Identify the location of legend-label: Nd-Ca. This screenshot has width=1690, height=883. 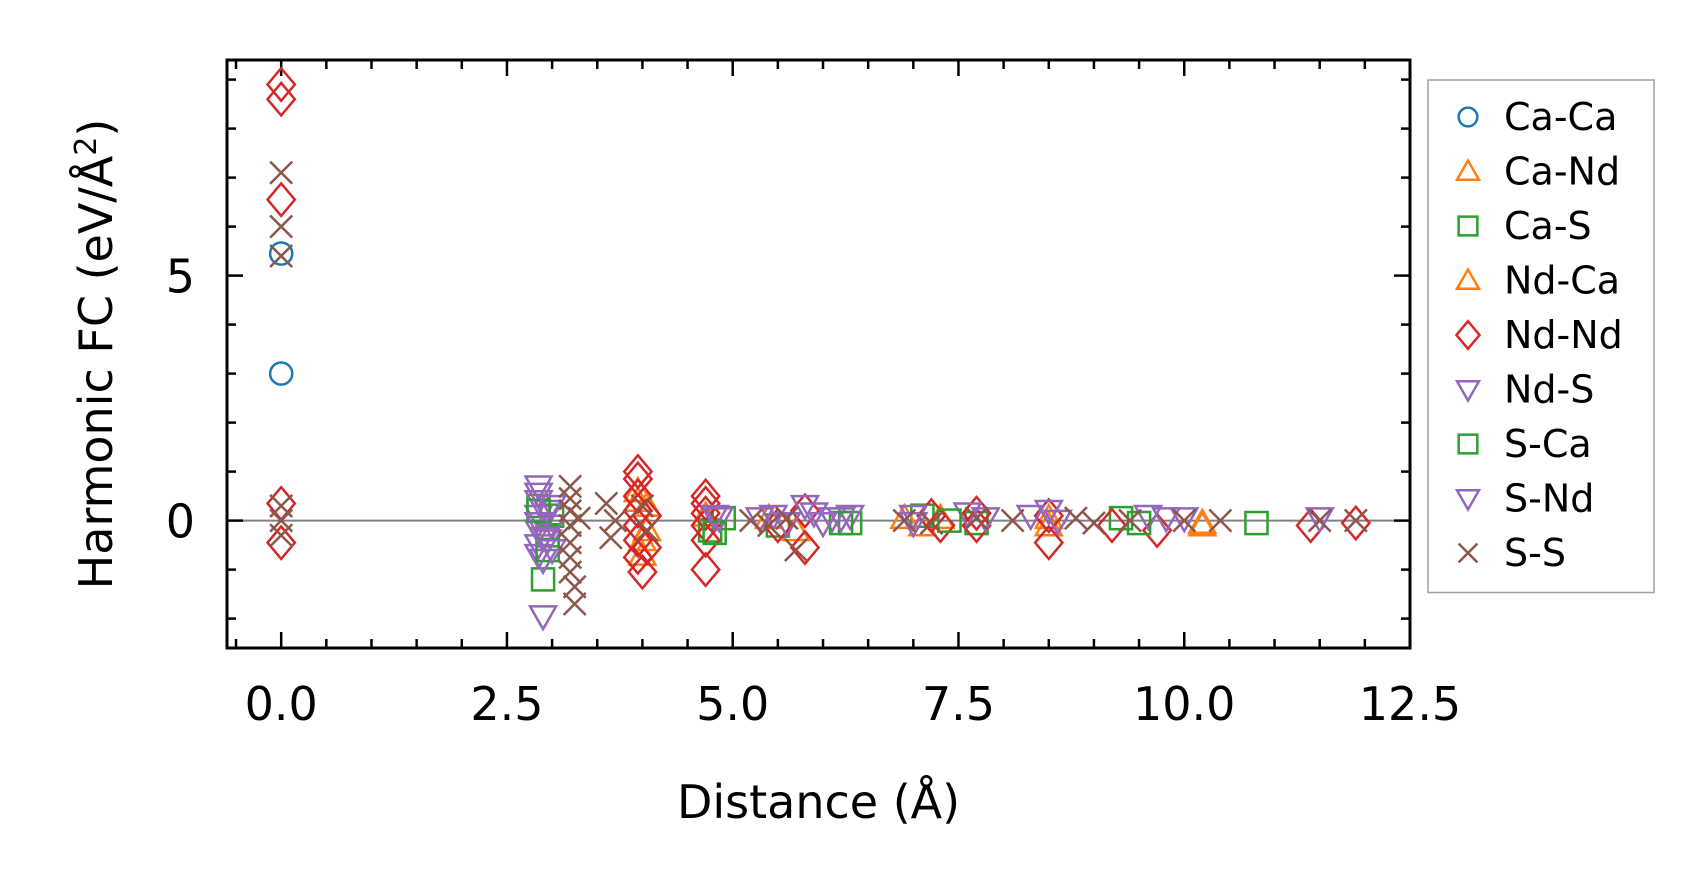
(1562, 281).